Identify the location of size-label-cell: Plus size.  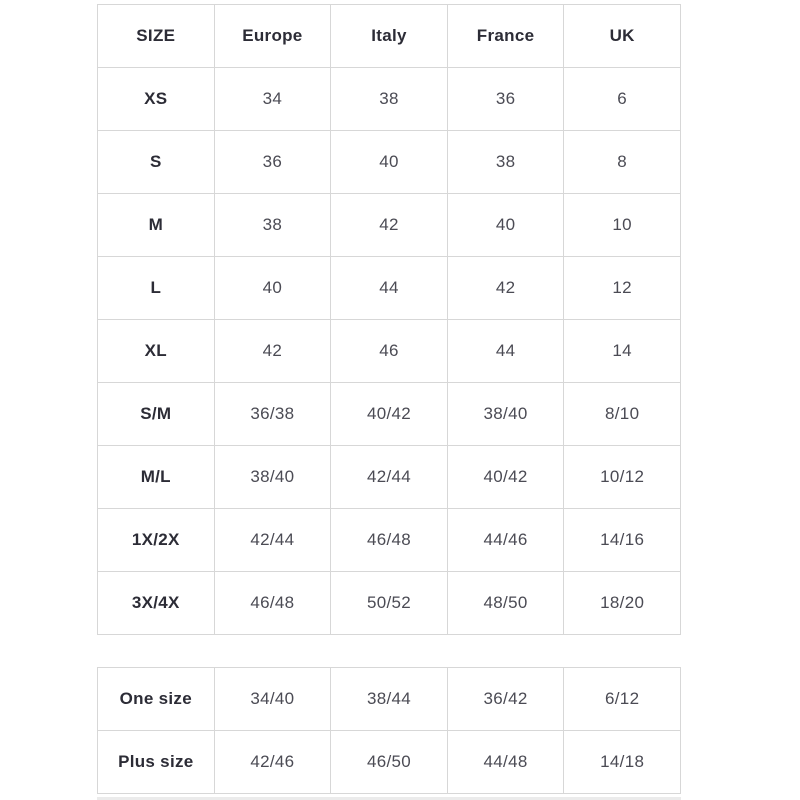
(156, 762).